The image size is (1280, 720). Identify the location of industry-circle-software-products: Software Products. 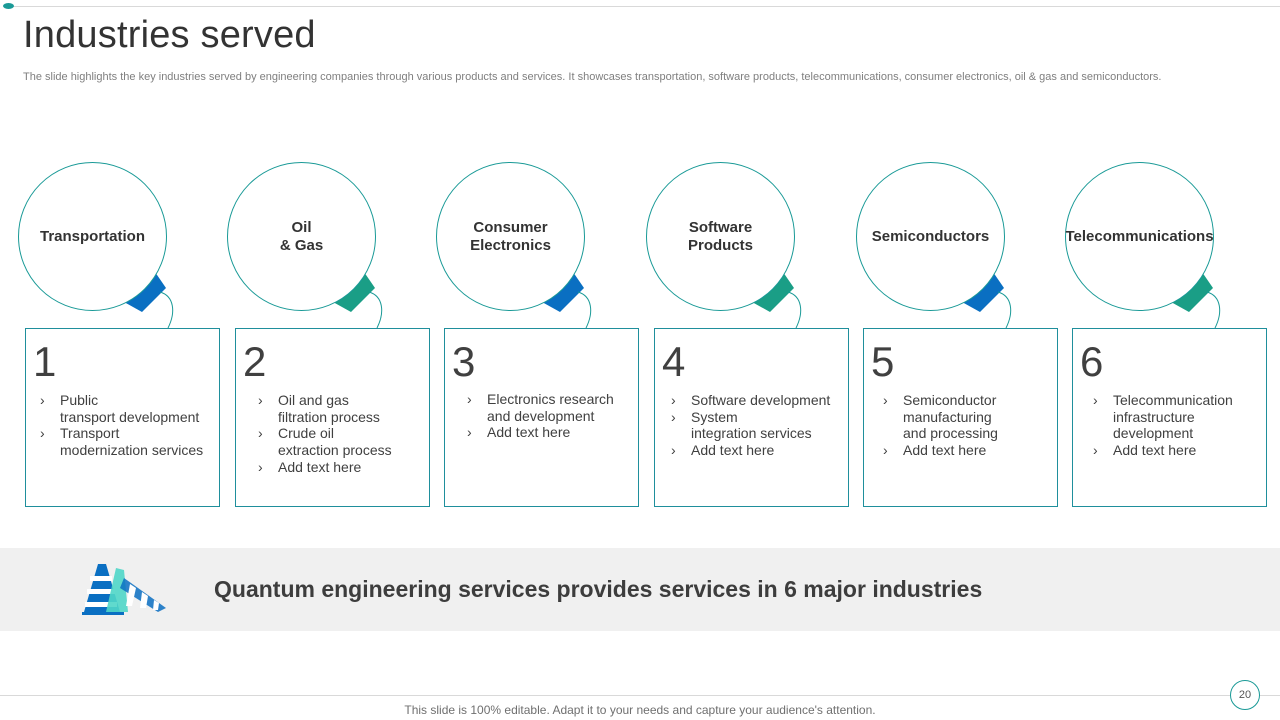
(720, 236).